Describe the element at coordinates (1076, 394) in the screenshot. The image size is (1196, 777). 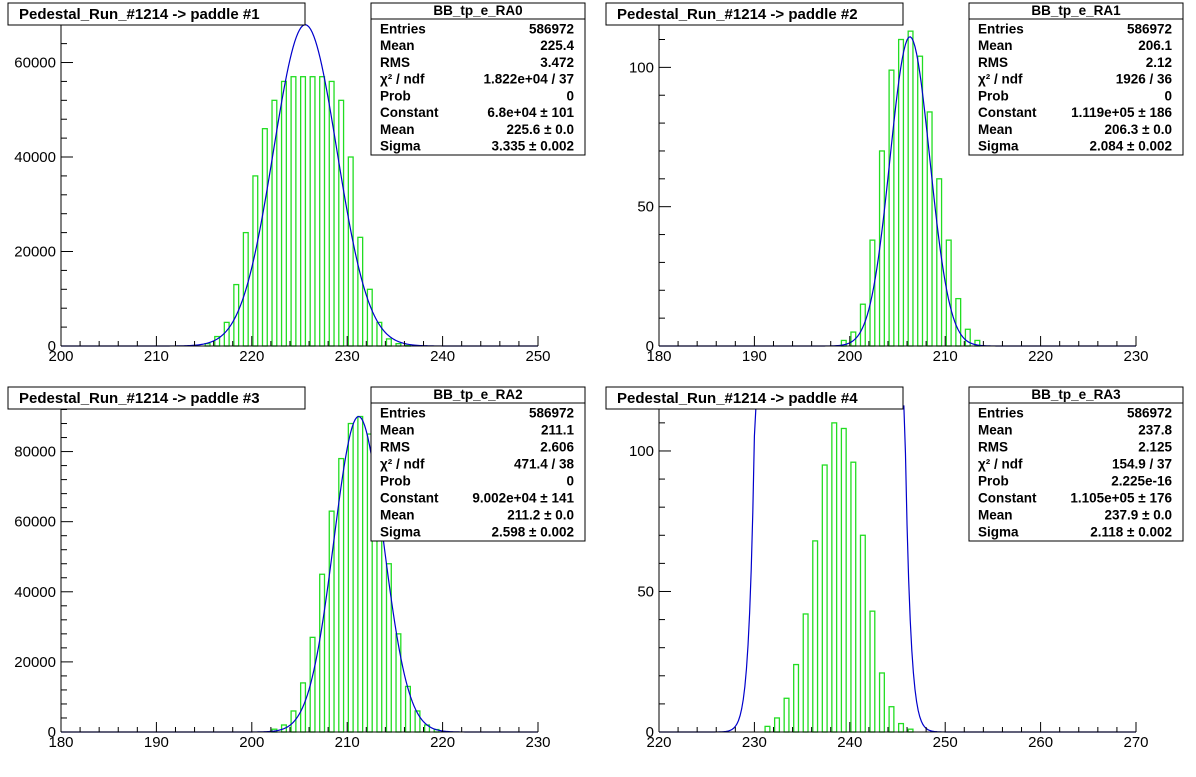
I see `stats-box-title: BB_tp_e_RA3` at that location.